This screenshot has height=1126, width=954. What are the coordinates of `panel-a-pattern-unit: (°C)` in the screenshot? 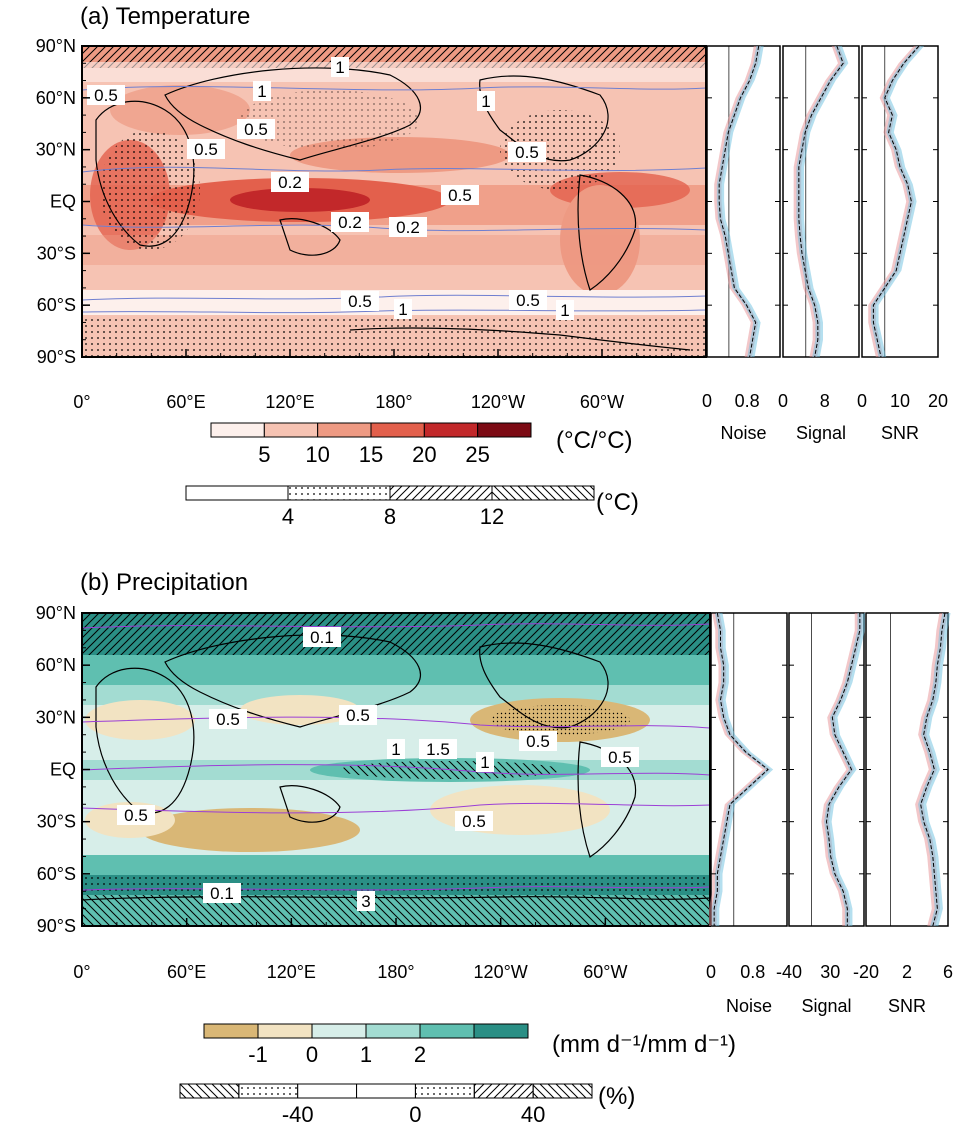 It's located at (617, 502).